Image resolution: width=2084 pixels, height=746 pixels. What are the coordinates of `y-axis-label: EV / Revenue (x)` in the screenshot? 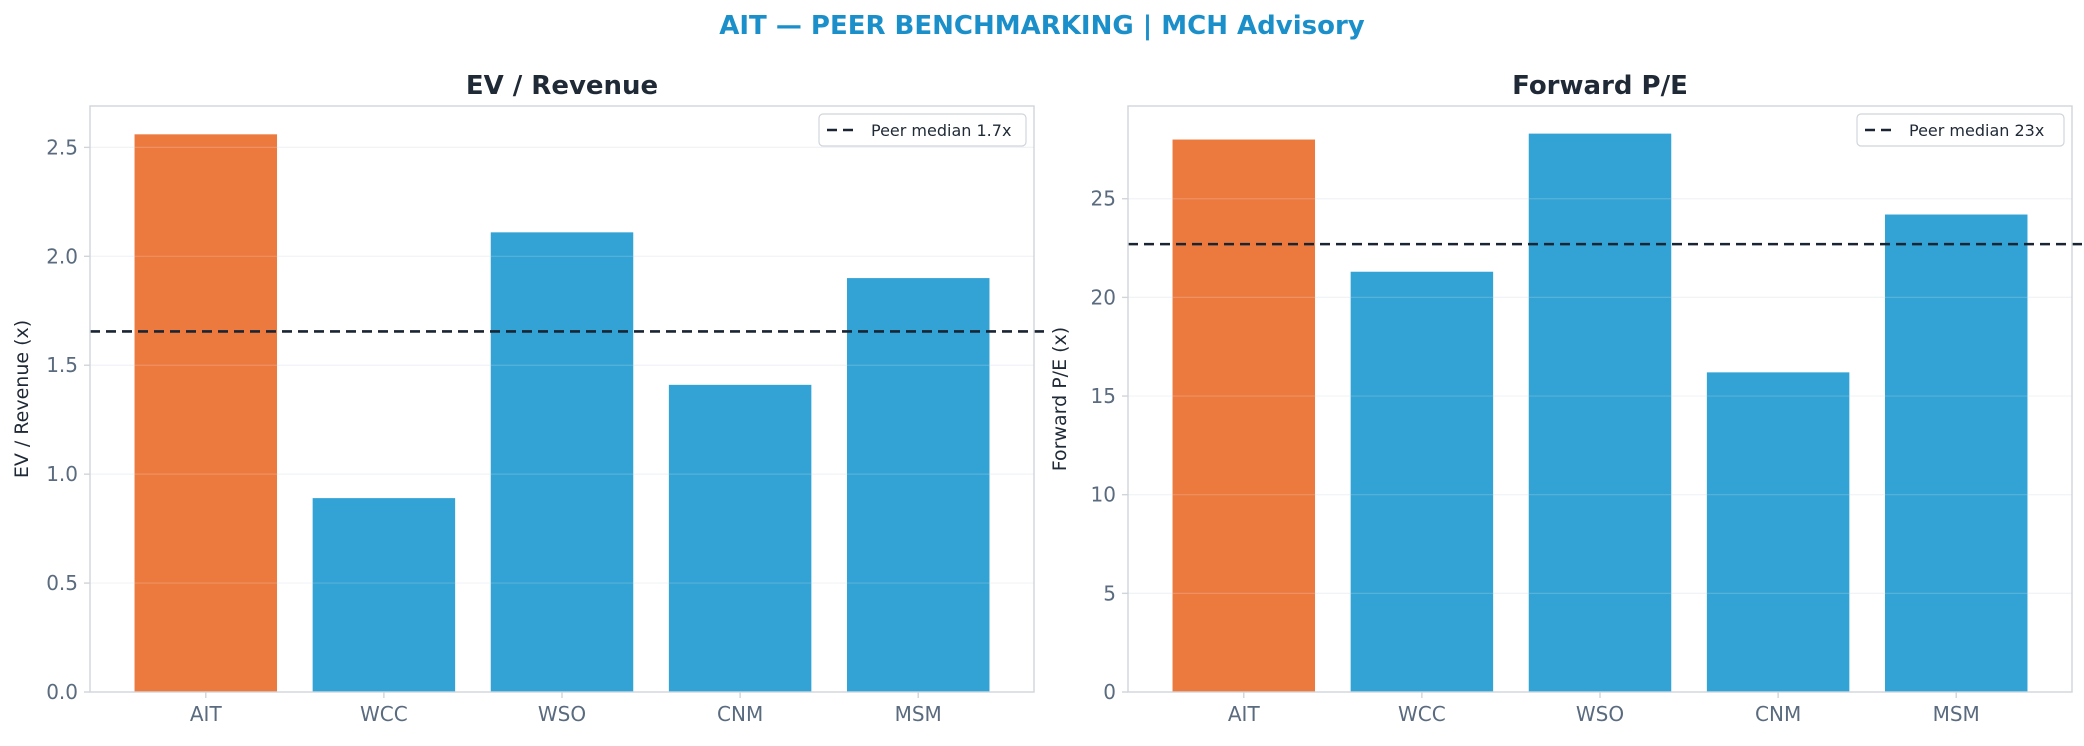 It's located at (22, 399).